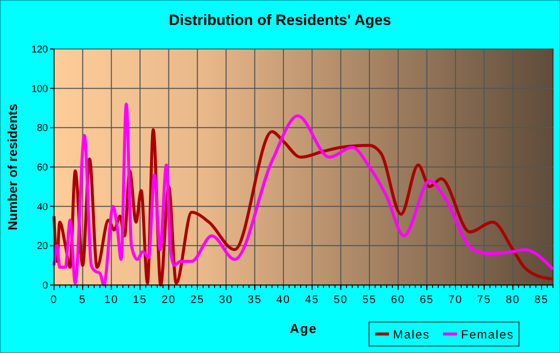  Describe the element at coordinates (484, 300) in the screenshot. I see `x-tick-label: 75` at that location.